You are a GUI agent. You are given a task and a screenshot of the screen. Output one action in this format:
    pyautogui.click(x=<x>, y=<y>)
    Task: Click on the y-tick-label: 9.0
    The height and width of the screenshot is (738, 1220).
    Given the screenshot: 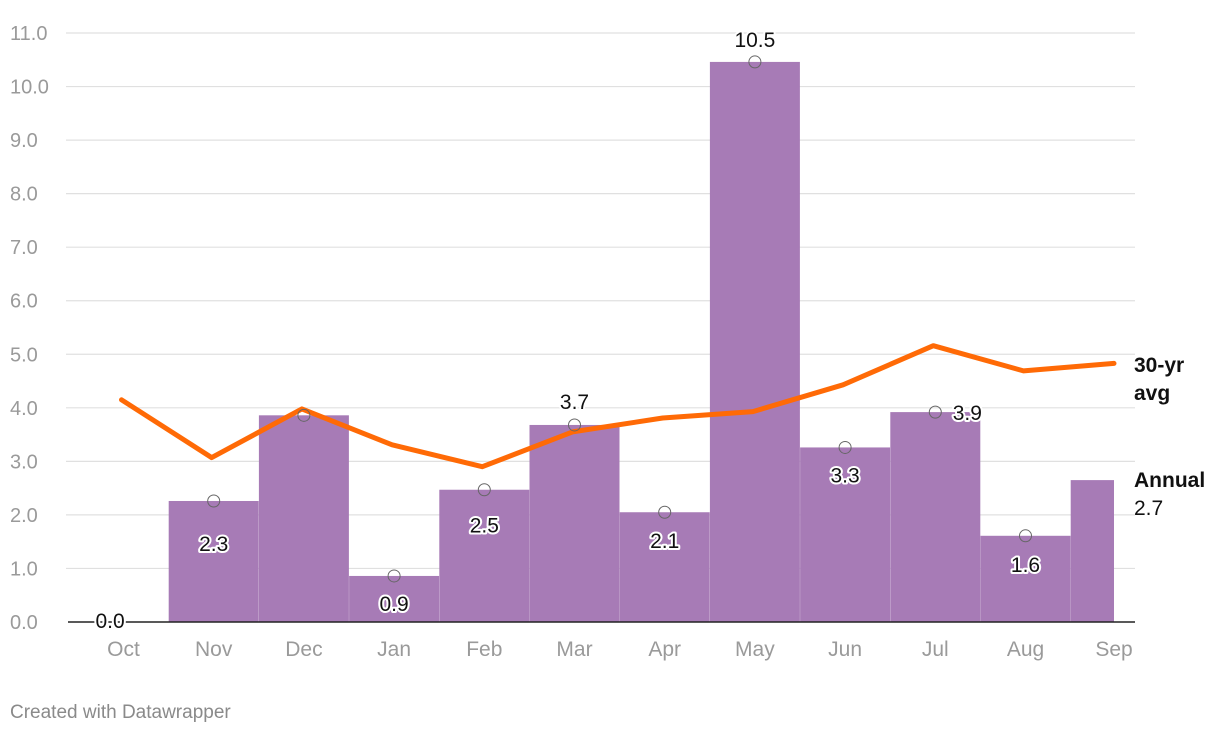 What is the action you would take?
    pyautogui.click(x=24, y=141)
    